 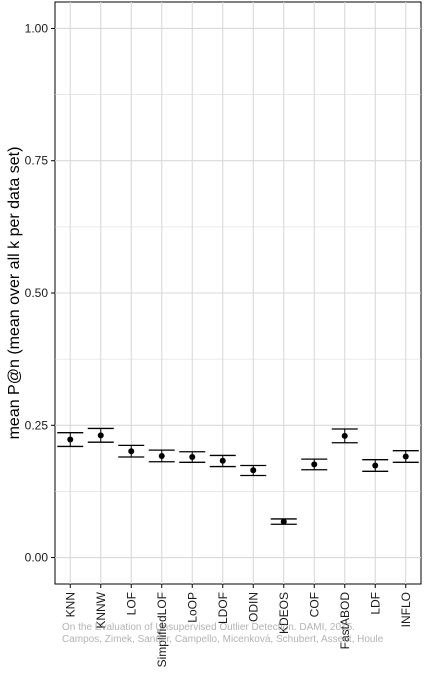 What do you see at coordinates (37, 28) in the screenshot?
I see `y-tick-label: 1.00` at bounding box center [37, 28].